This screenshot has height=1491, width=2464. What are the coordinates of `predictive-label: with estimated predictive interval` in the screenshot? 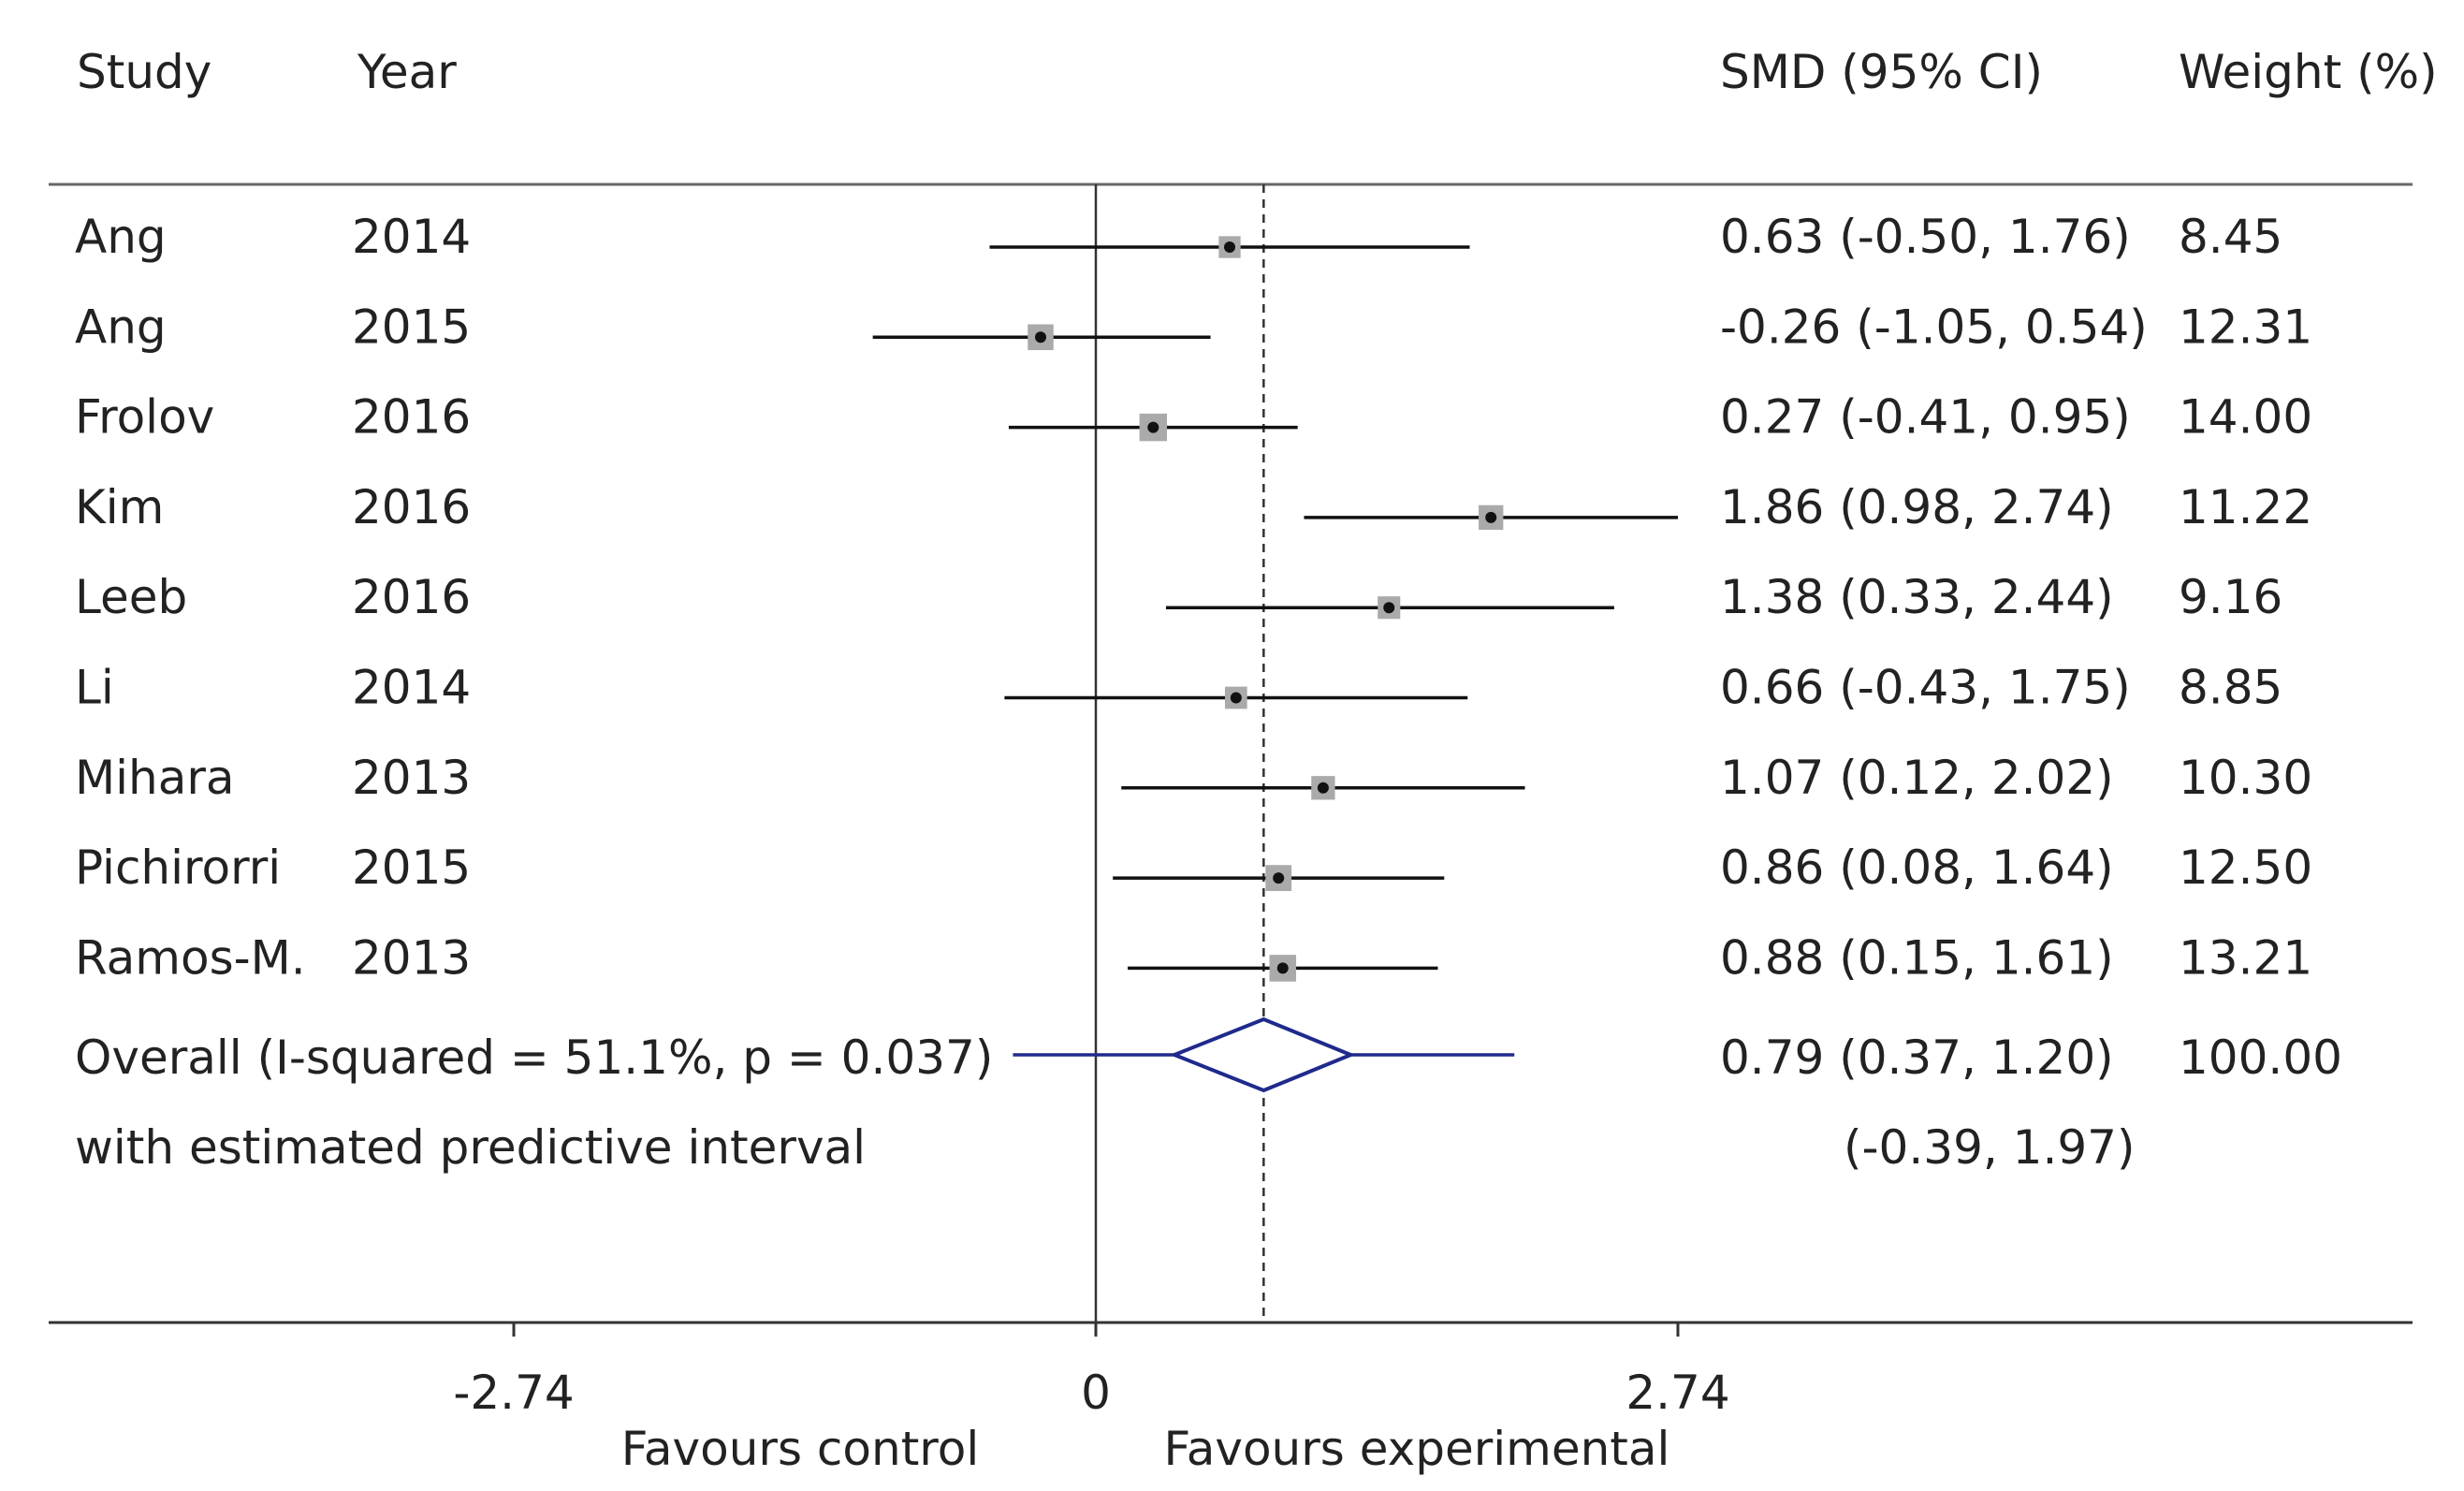 It's located at (471, 1147).